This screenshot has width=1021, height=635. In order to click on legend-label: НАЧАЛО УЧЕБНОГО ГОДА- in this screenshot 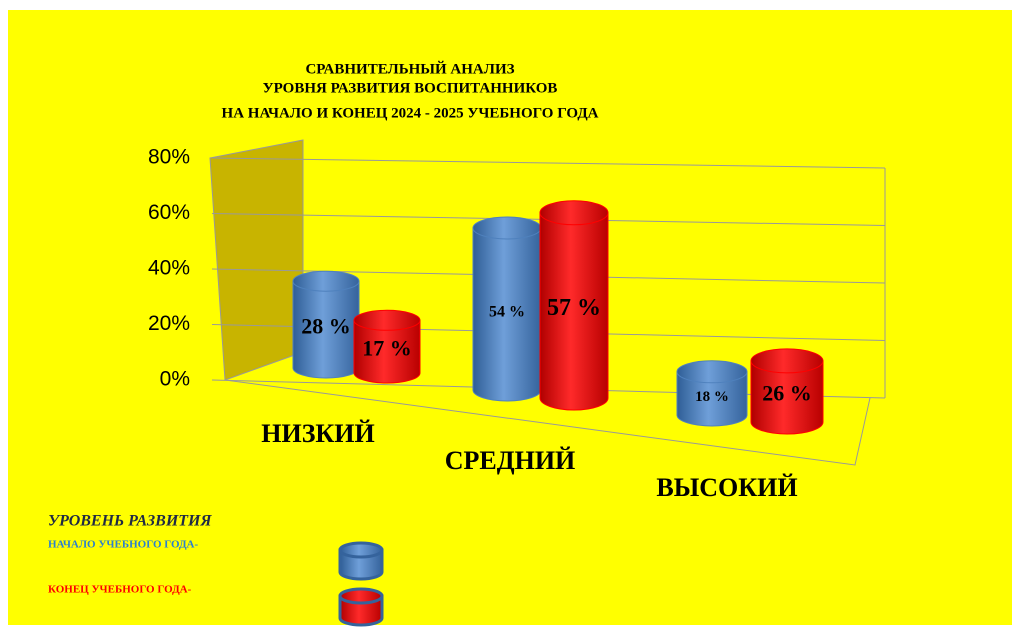, I will do `click(123, 545)`.